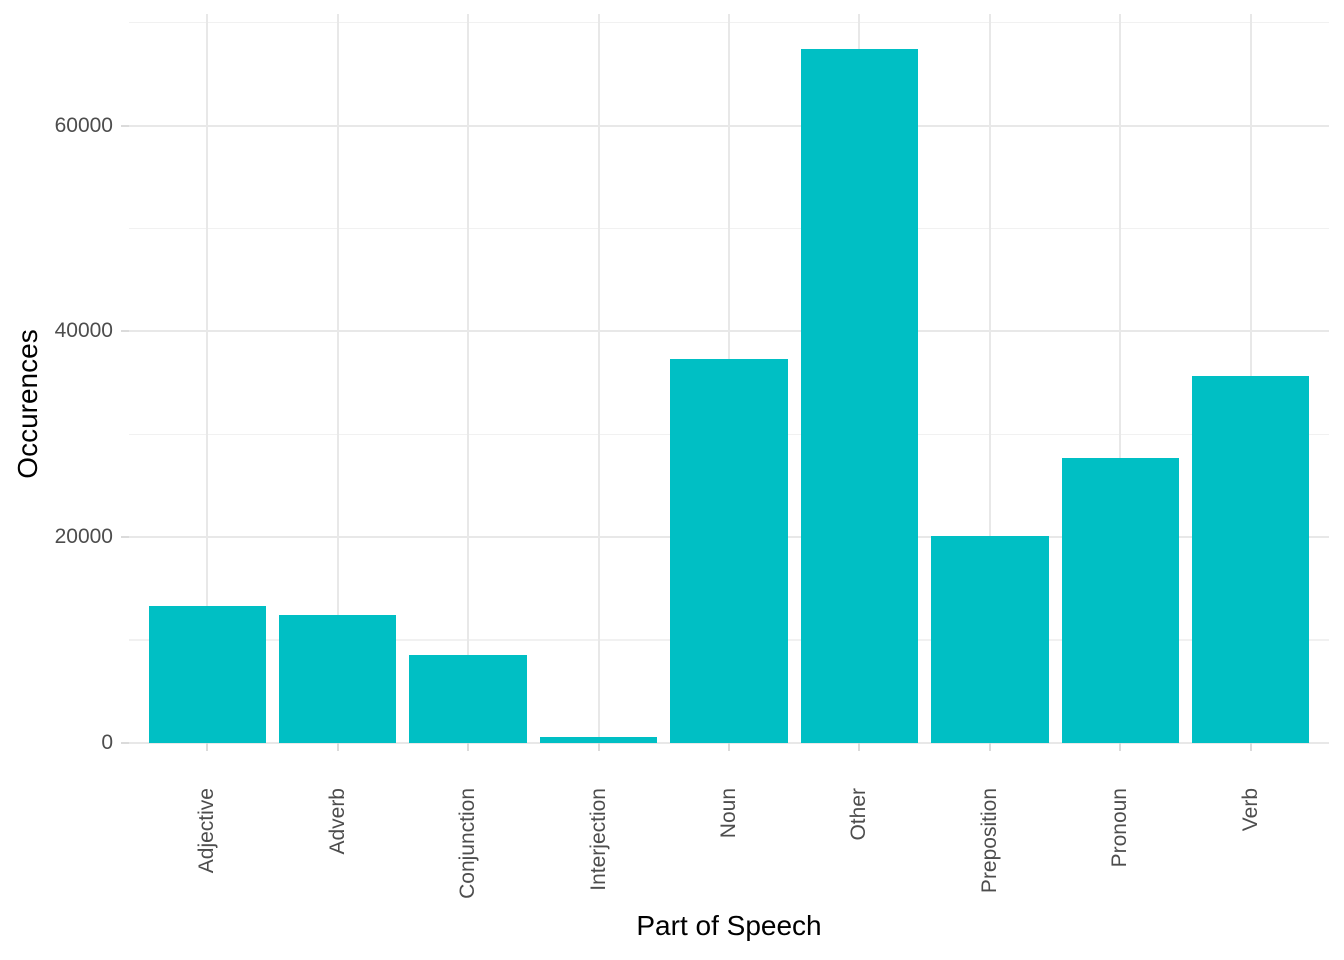 The height and width of the screenshot is (960, 1344). What do you see at coordinates (728, 813) in the screenshot?
I see `x-axis-tick-label: Noun` at bounding box center [728, 813].